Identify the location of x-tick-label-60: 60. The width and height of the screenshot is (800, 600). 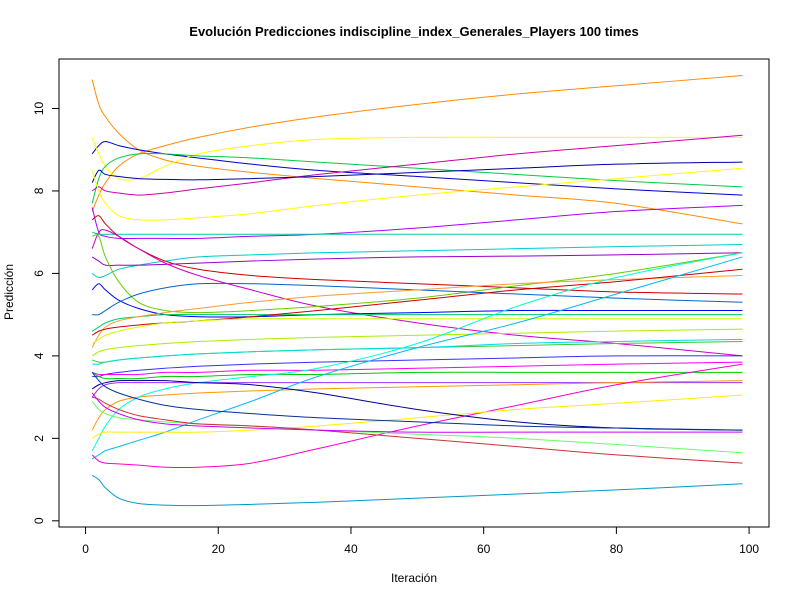
(484, 549).